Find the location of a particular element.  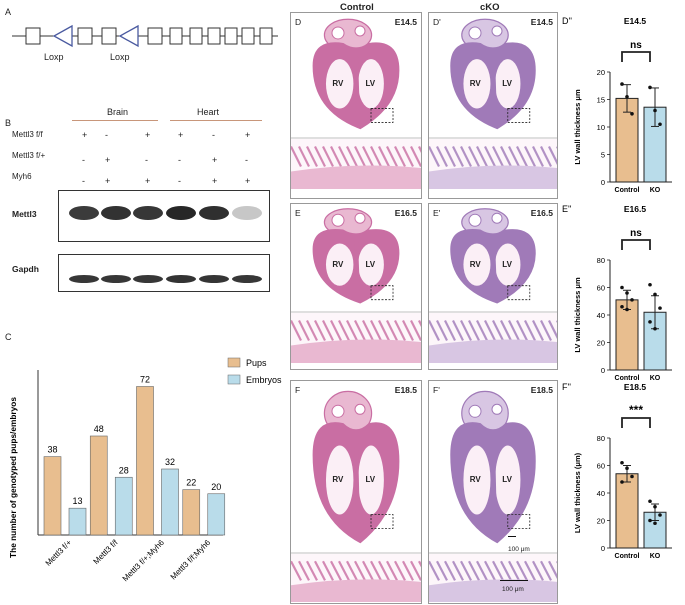

category-label: Mettl3 f/+;Myh6 is located at coordinates (144, 561).